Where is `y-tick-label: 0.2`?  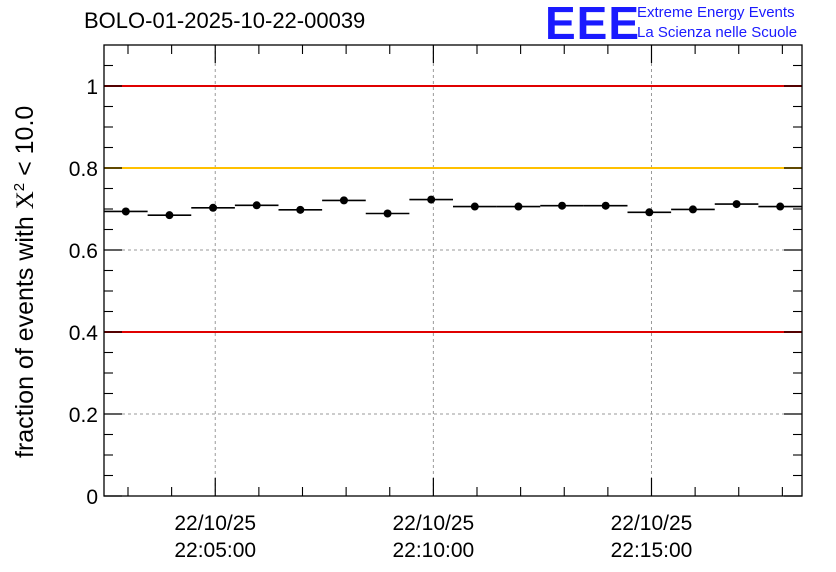 y-tick-label: 0.2 is located at coordinates (83, 415).